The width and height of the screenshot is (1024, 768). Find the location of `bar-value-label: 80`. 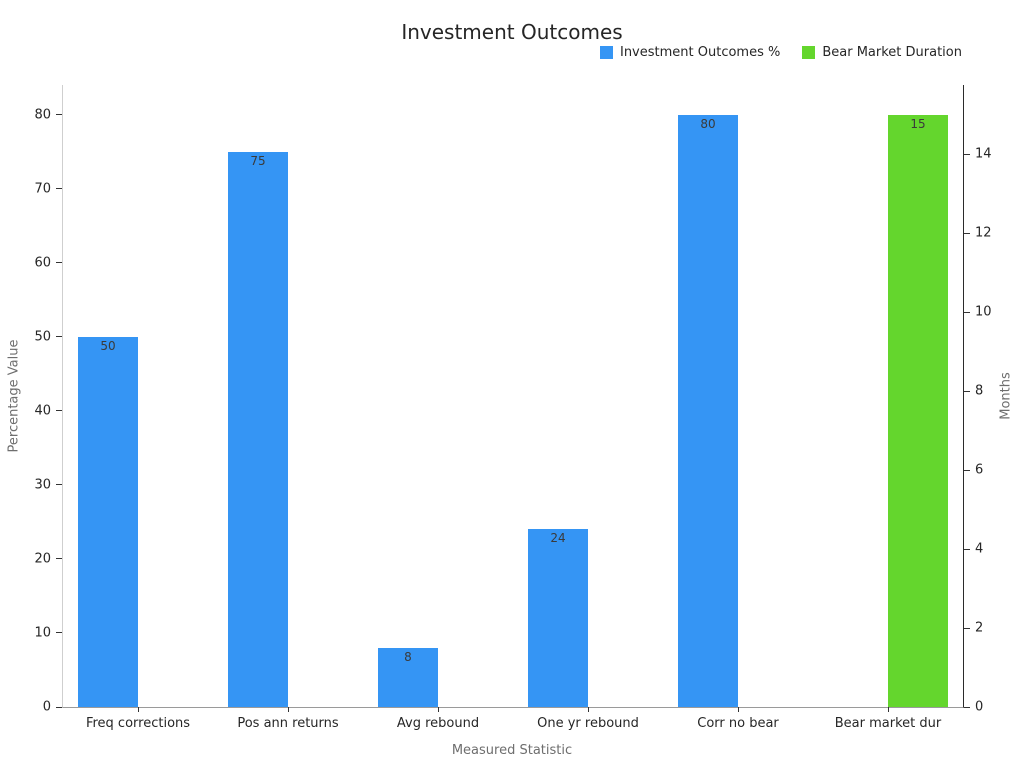

bar-value-label: 80 is located at coordinates (708, 123).